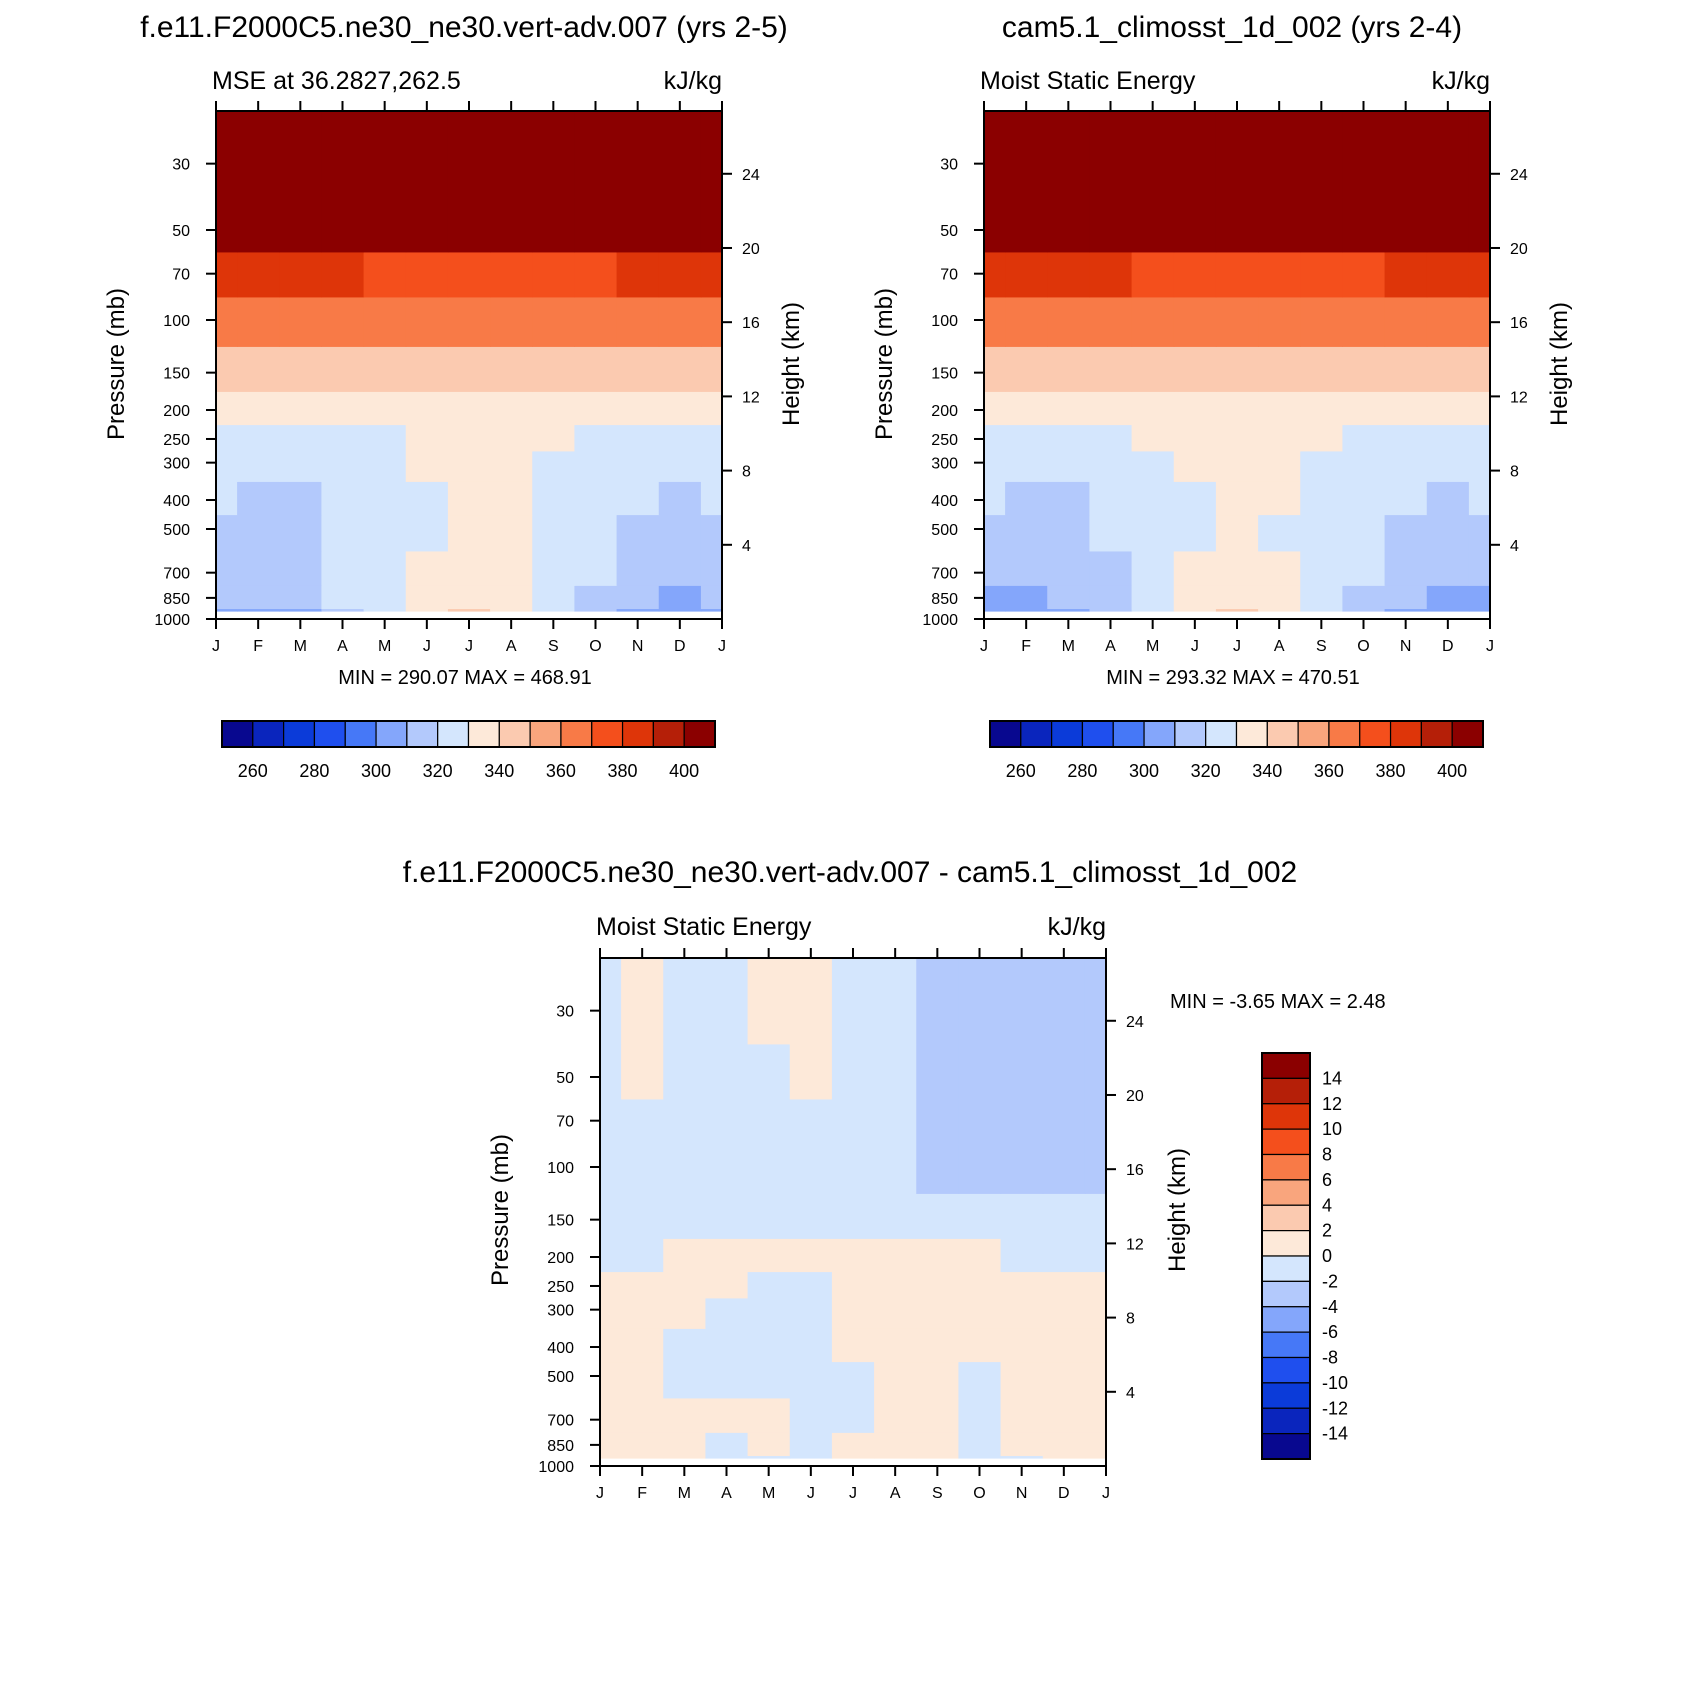 This screenshot has width=1681, height=1681. Describe the element at coordinates (560, 1258) in the screenshot. I see `y-tick-label: 200` at that location.